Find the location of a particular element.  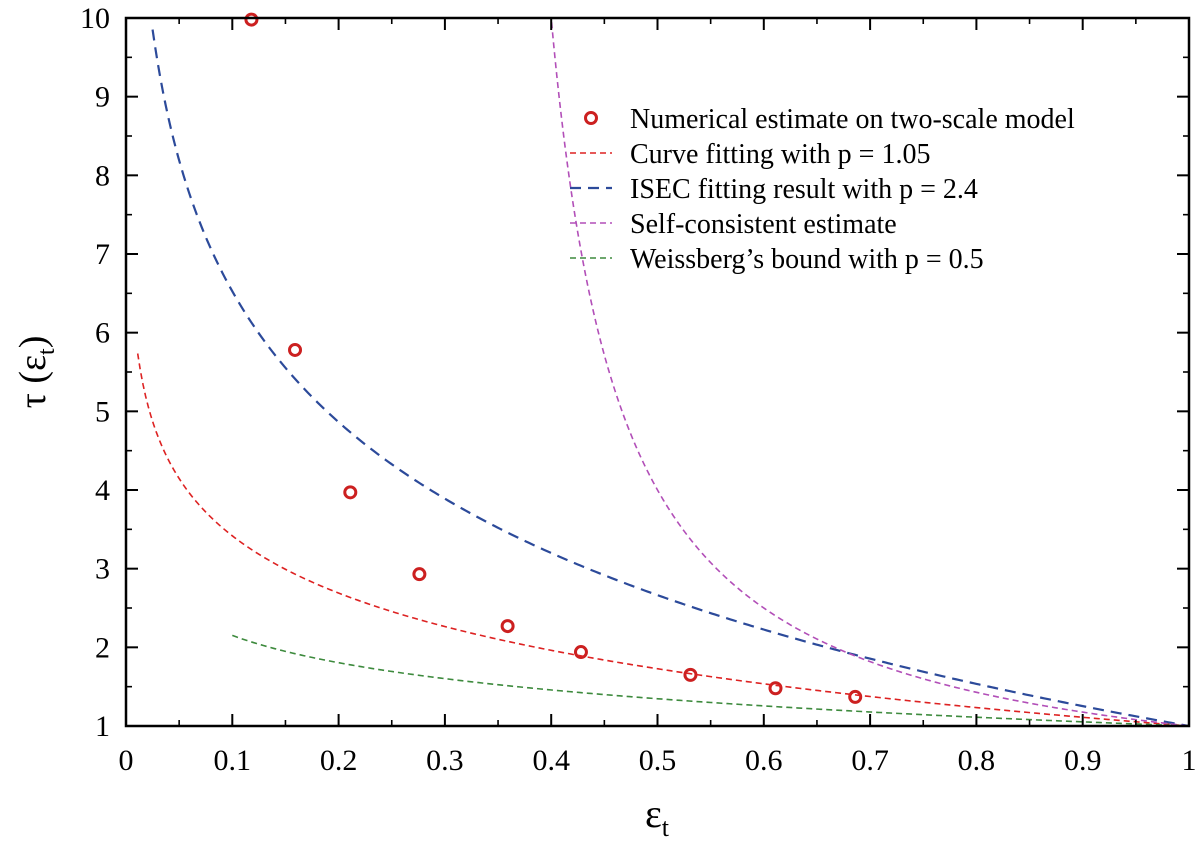

x-axis-label: εt is located at coordinates (657, 816).